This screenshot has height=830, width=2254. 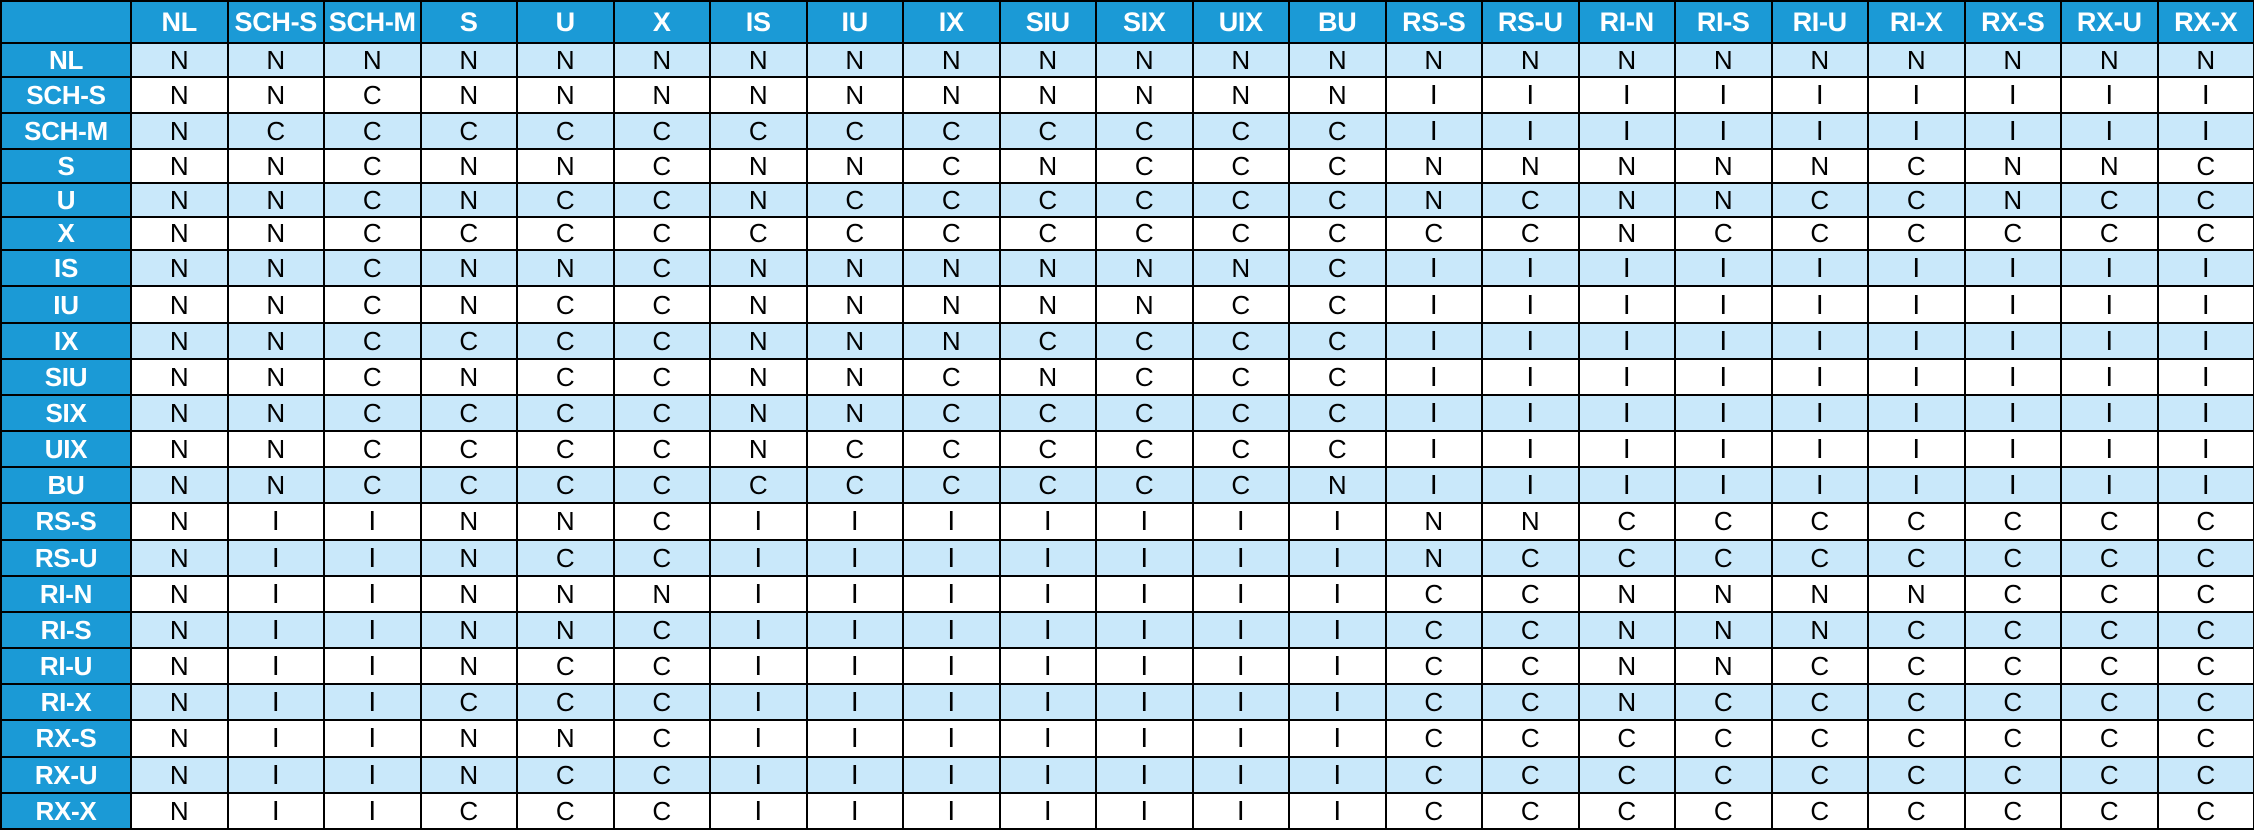 I want to click on column-header-six: SIX, so click(x=1144, y=22).